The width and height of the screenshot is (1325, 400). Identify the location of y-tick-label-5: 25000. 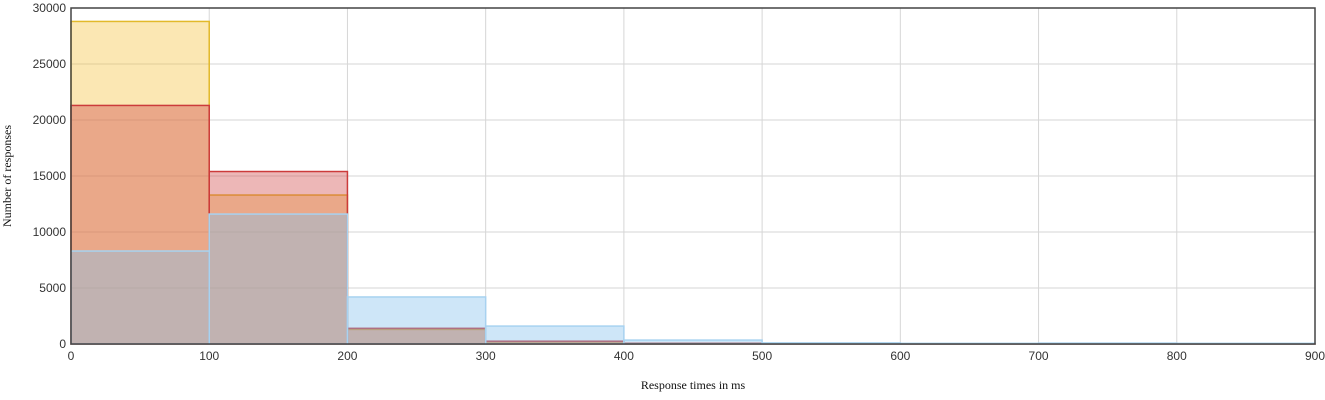
(50, 64).